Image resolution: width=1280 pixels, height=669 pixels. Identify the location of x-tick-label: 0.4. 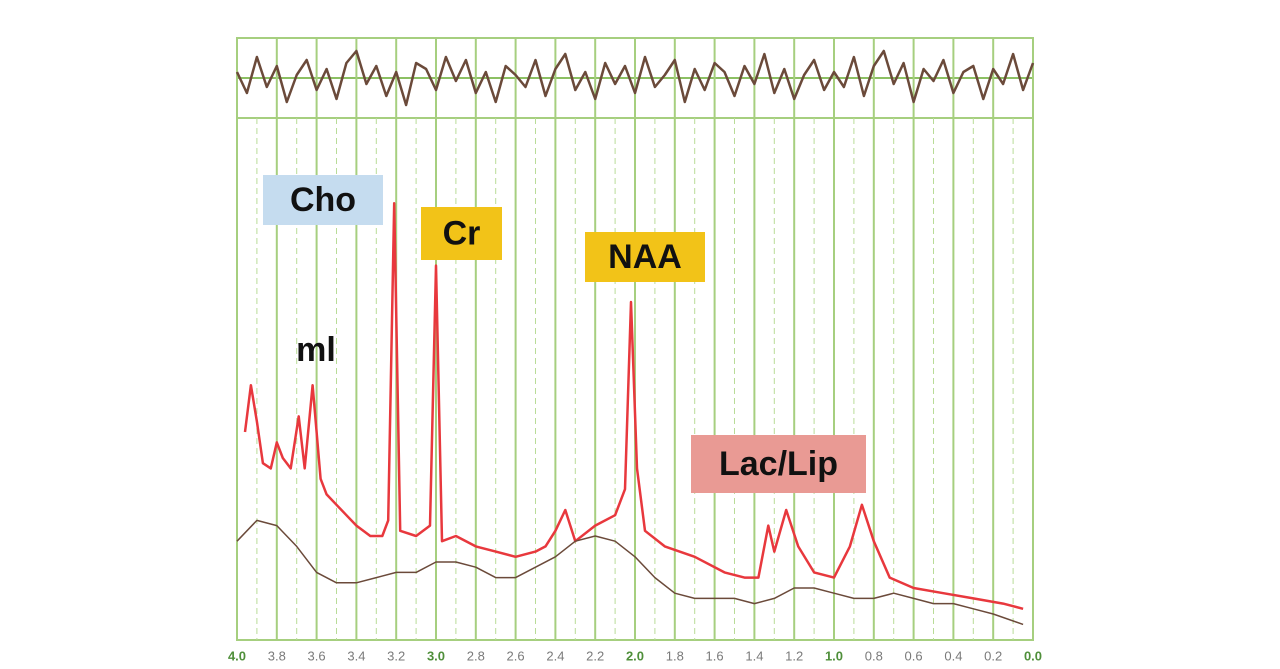
(953, 655).